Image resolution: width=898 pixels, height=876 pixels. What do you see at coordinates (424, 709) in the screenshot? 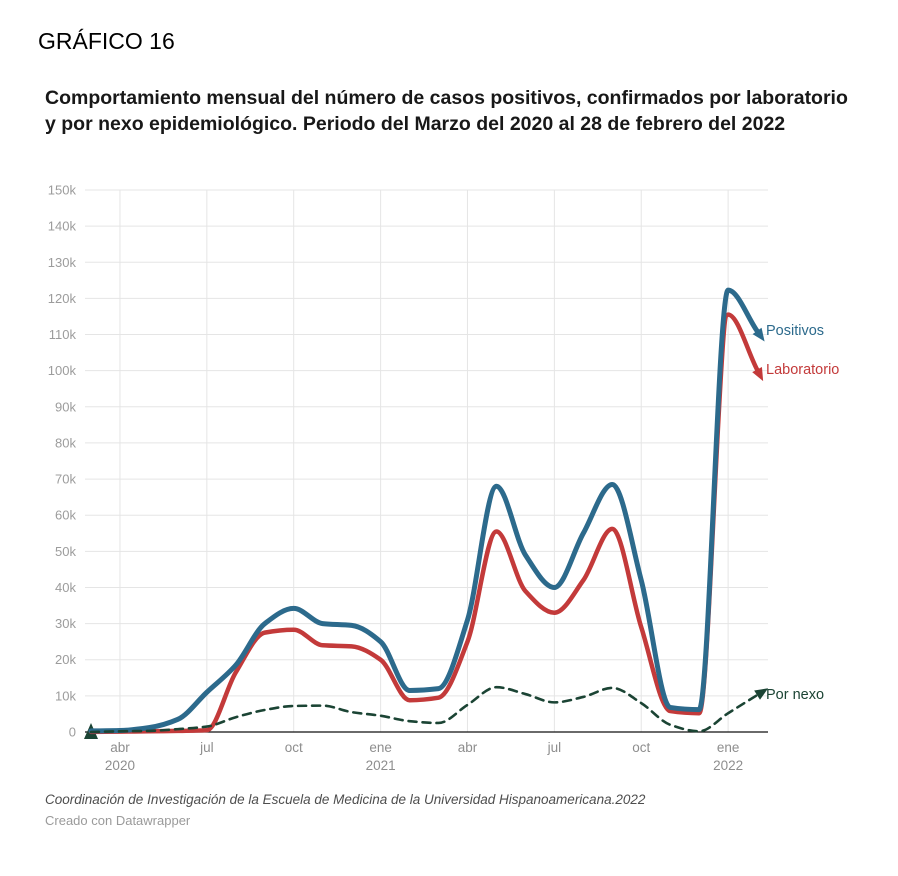
I see `series-line-por-nexo` at bounding box center [424, 709].